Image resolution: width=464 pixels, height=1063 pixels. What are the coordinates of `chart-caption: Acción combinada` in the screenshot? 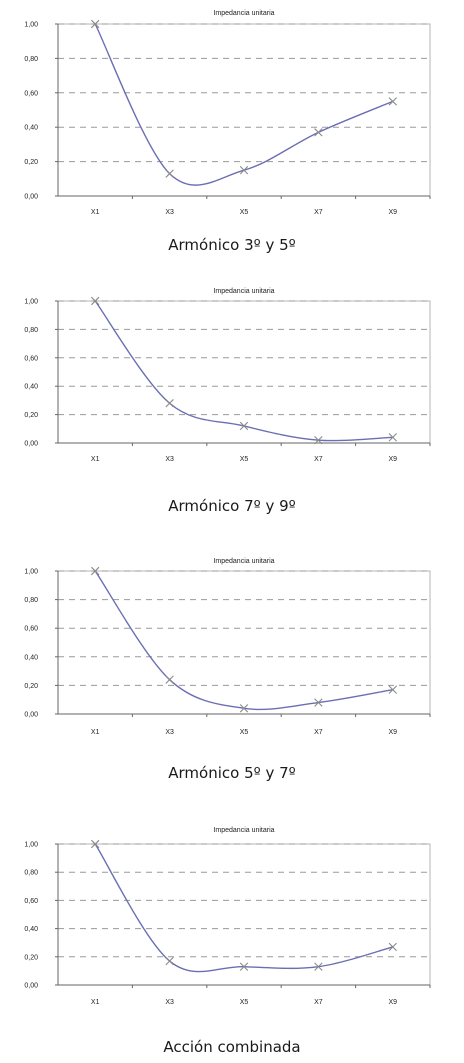 It's located at (232, 1047).